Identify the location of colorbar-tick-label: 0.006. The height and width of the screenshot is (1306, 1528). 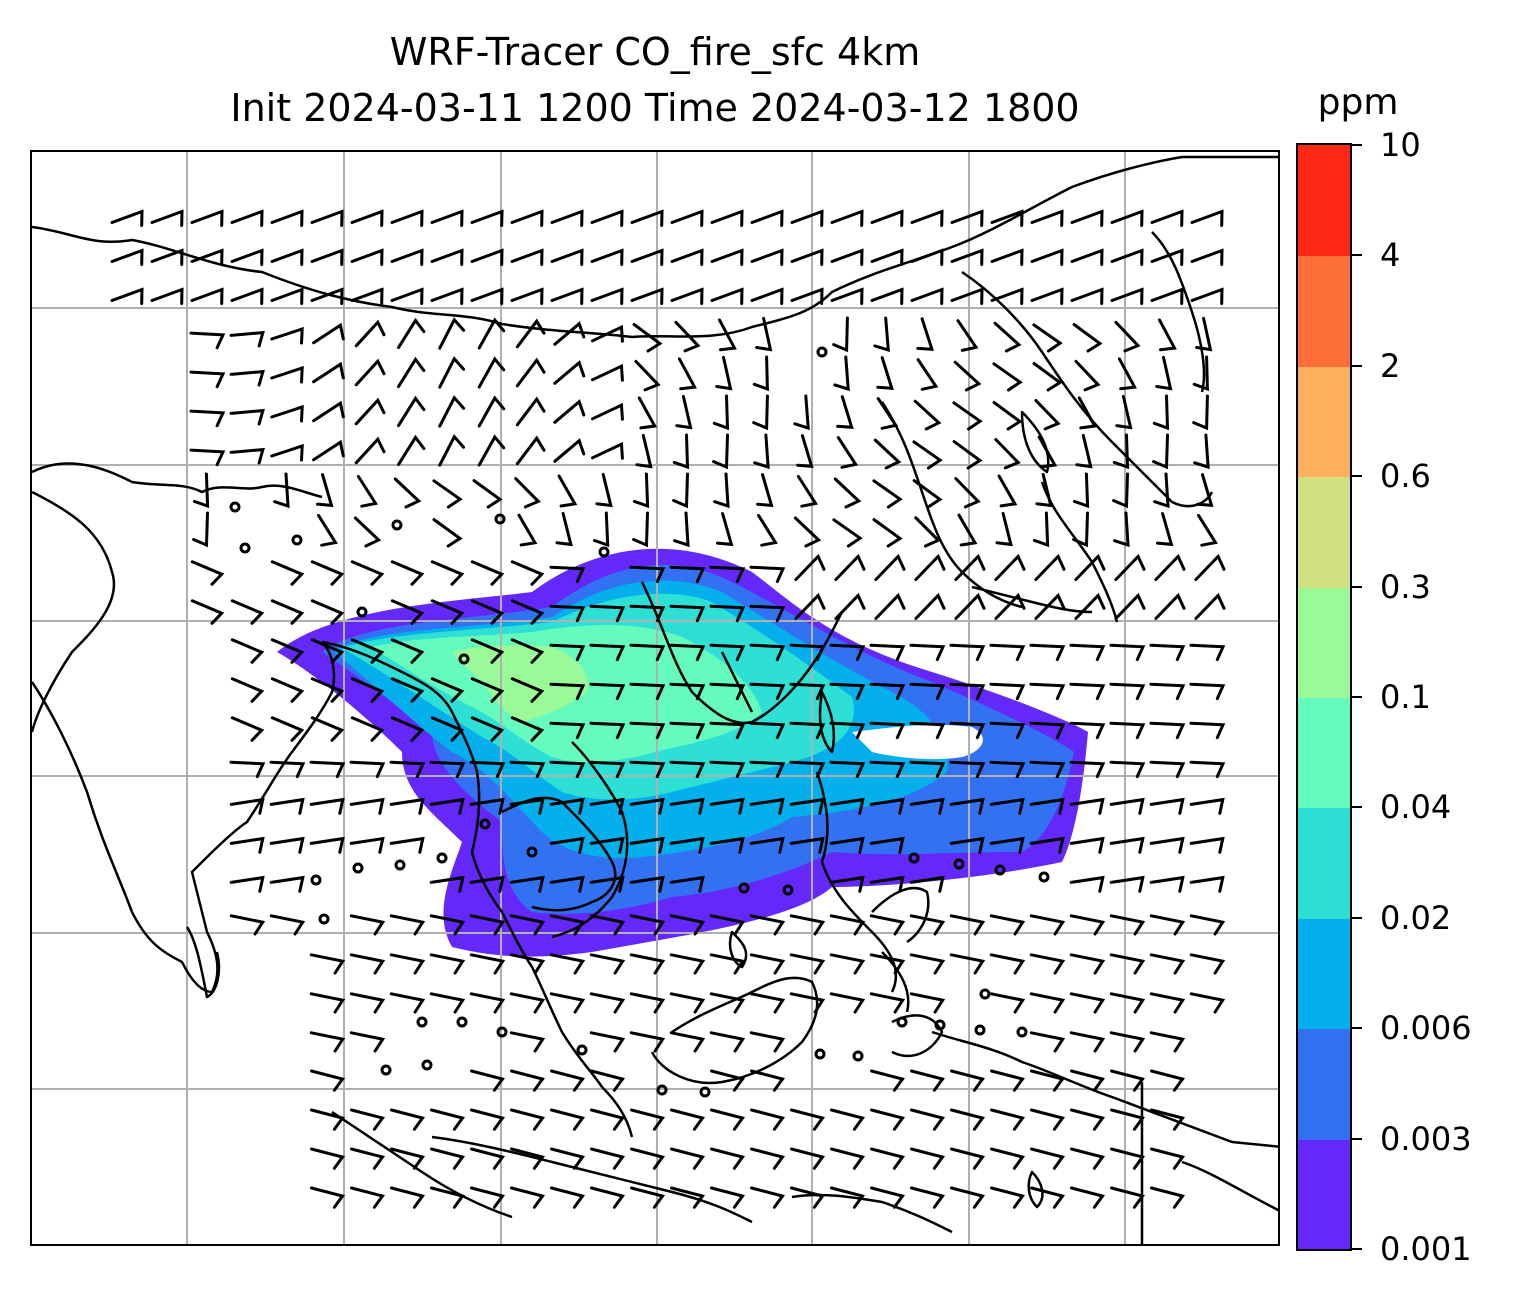
(1426, 1028).